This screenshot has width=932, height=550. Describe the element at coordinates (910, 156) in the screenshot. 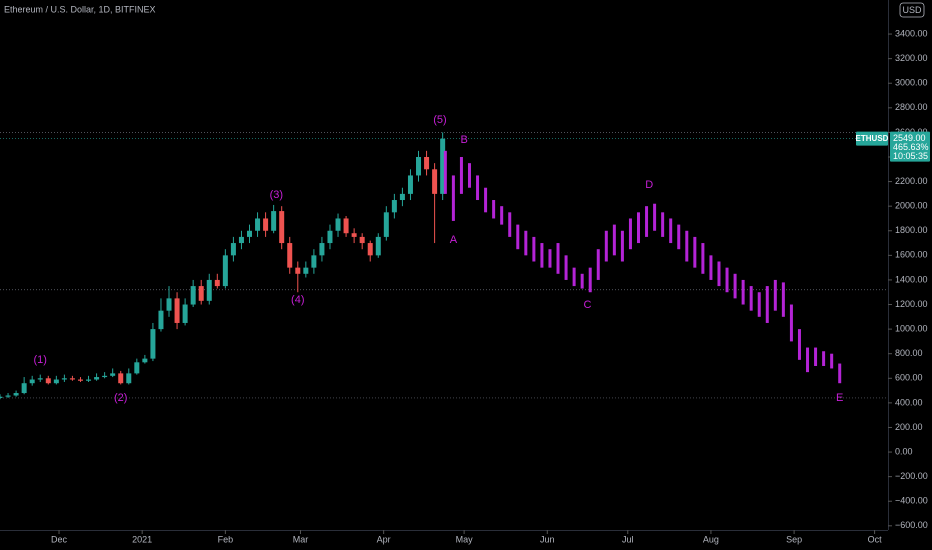

I see `countdown-label: 10:05:35` at that location.